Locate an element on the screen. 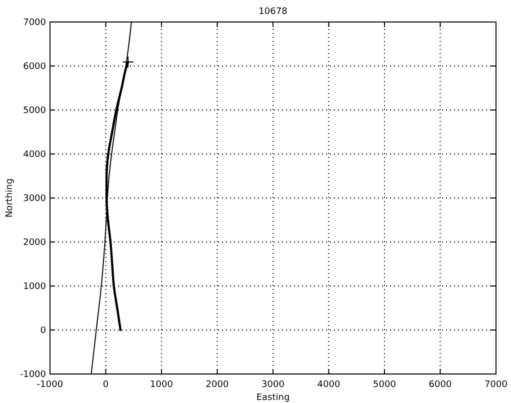  x-tick-label: 4000 is located at coordinates (328, 385).